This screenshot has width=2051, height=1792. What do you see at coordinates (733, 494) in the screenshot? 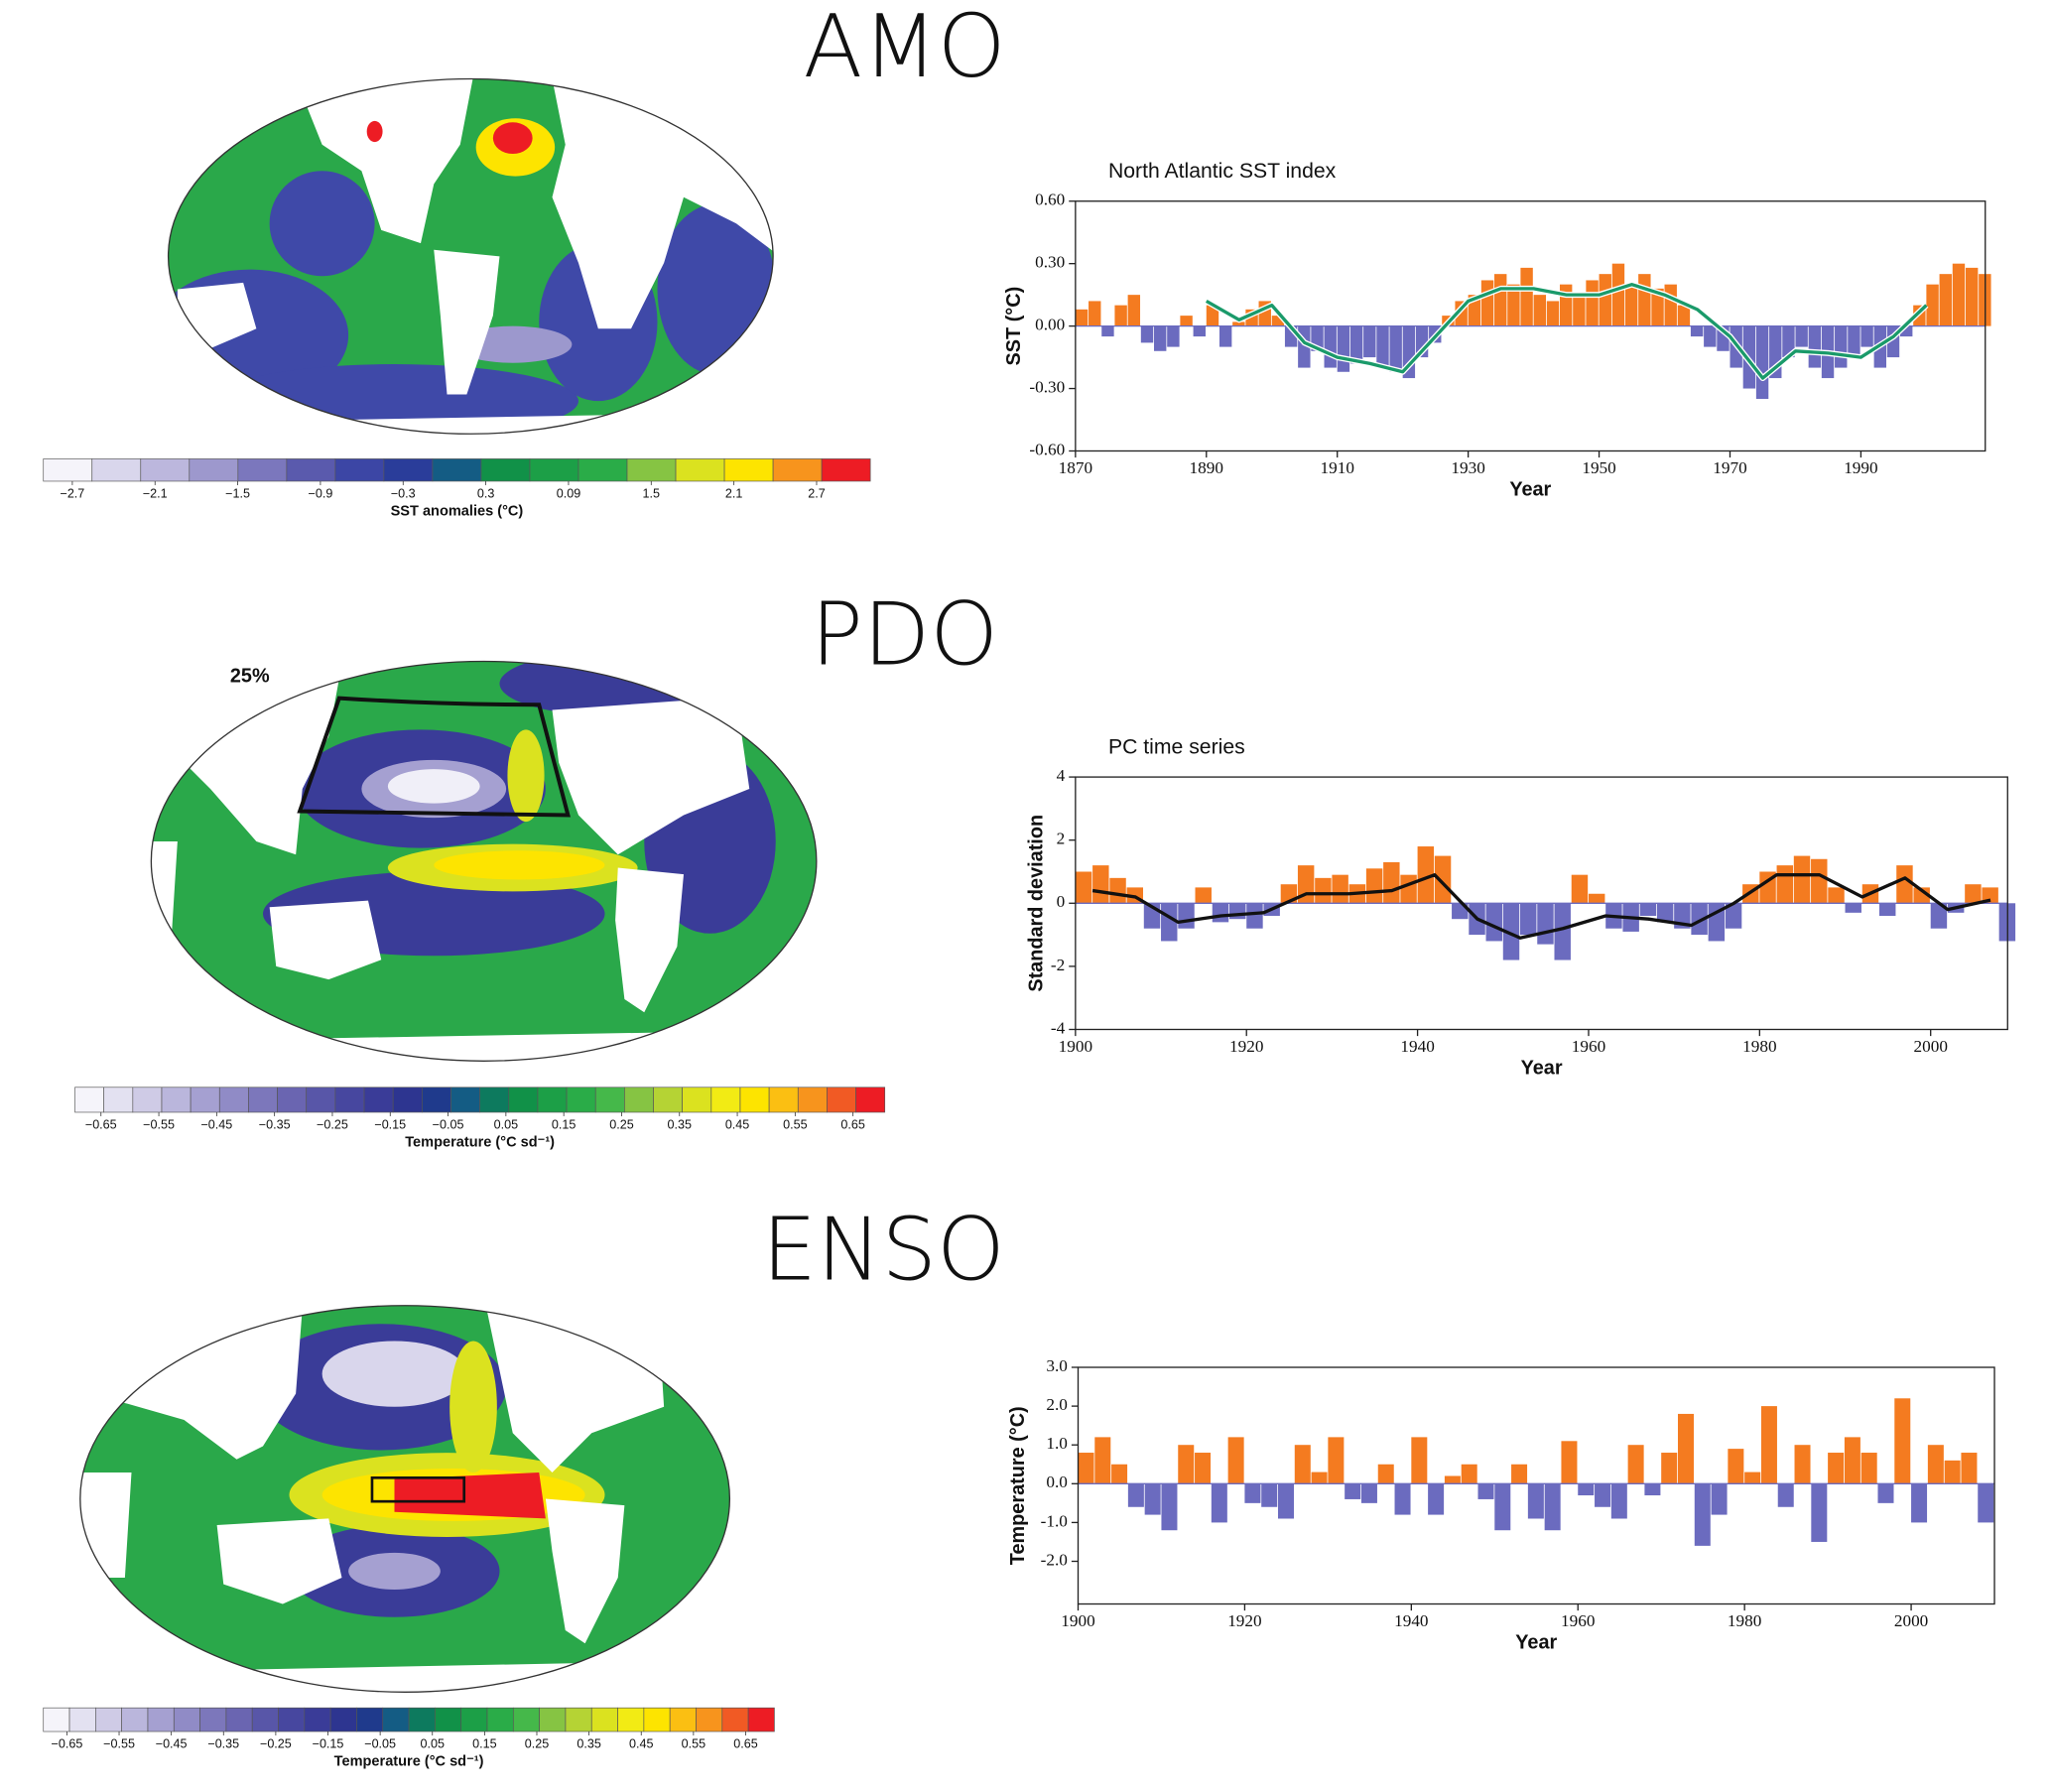
I see `colorbar-tick-label: 2.1` at bounding box center [733, 494].